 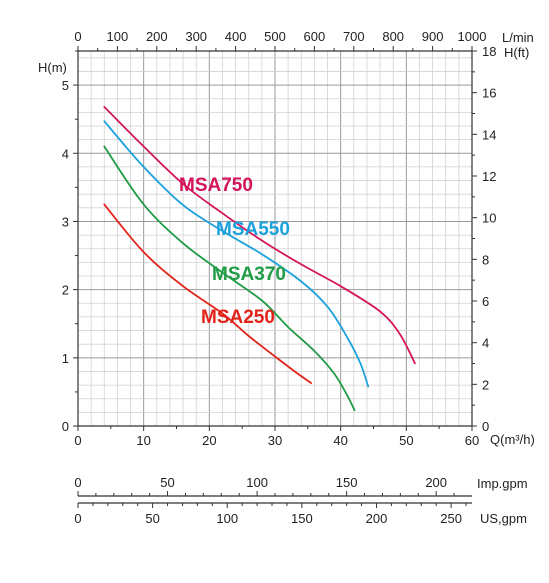 I want to click on imp-gpm-tick-label: 50, so click(x=167, y=482).